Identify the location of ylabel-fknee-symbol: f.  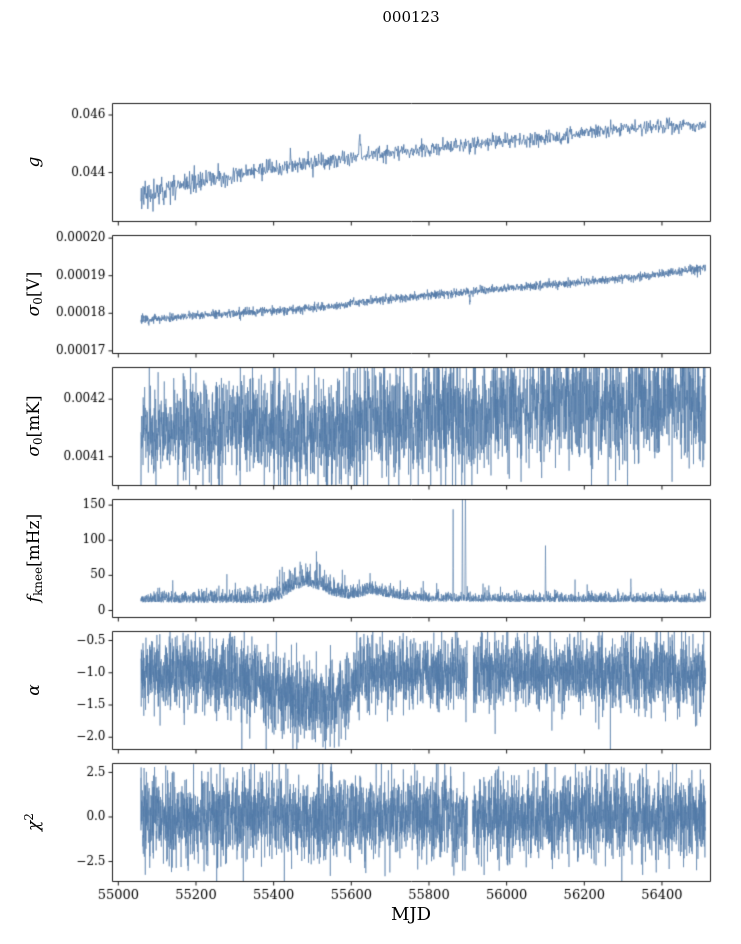
(34, 599).